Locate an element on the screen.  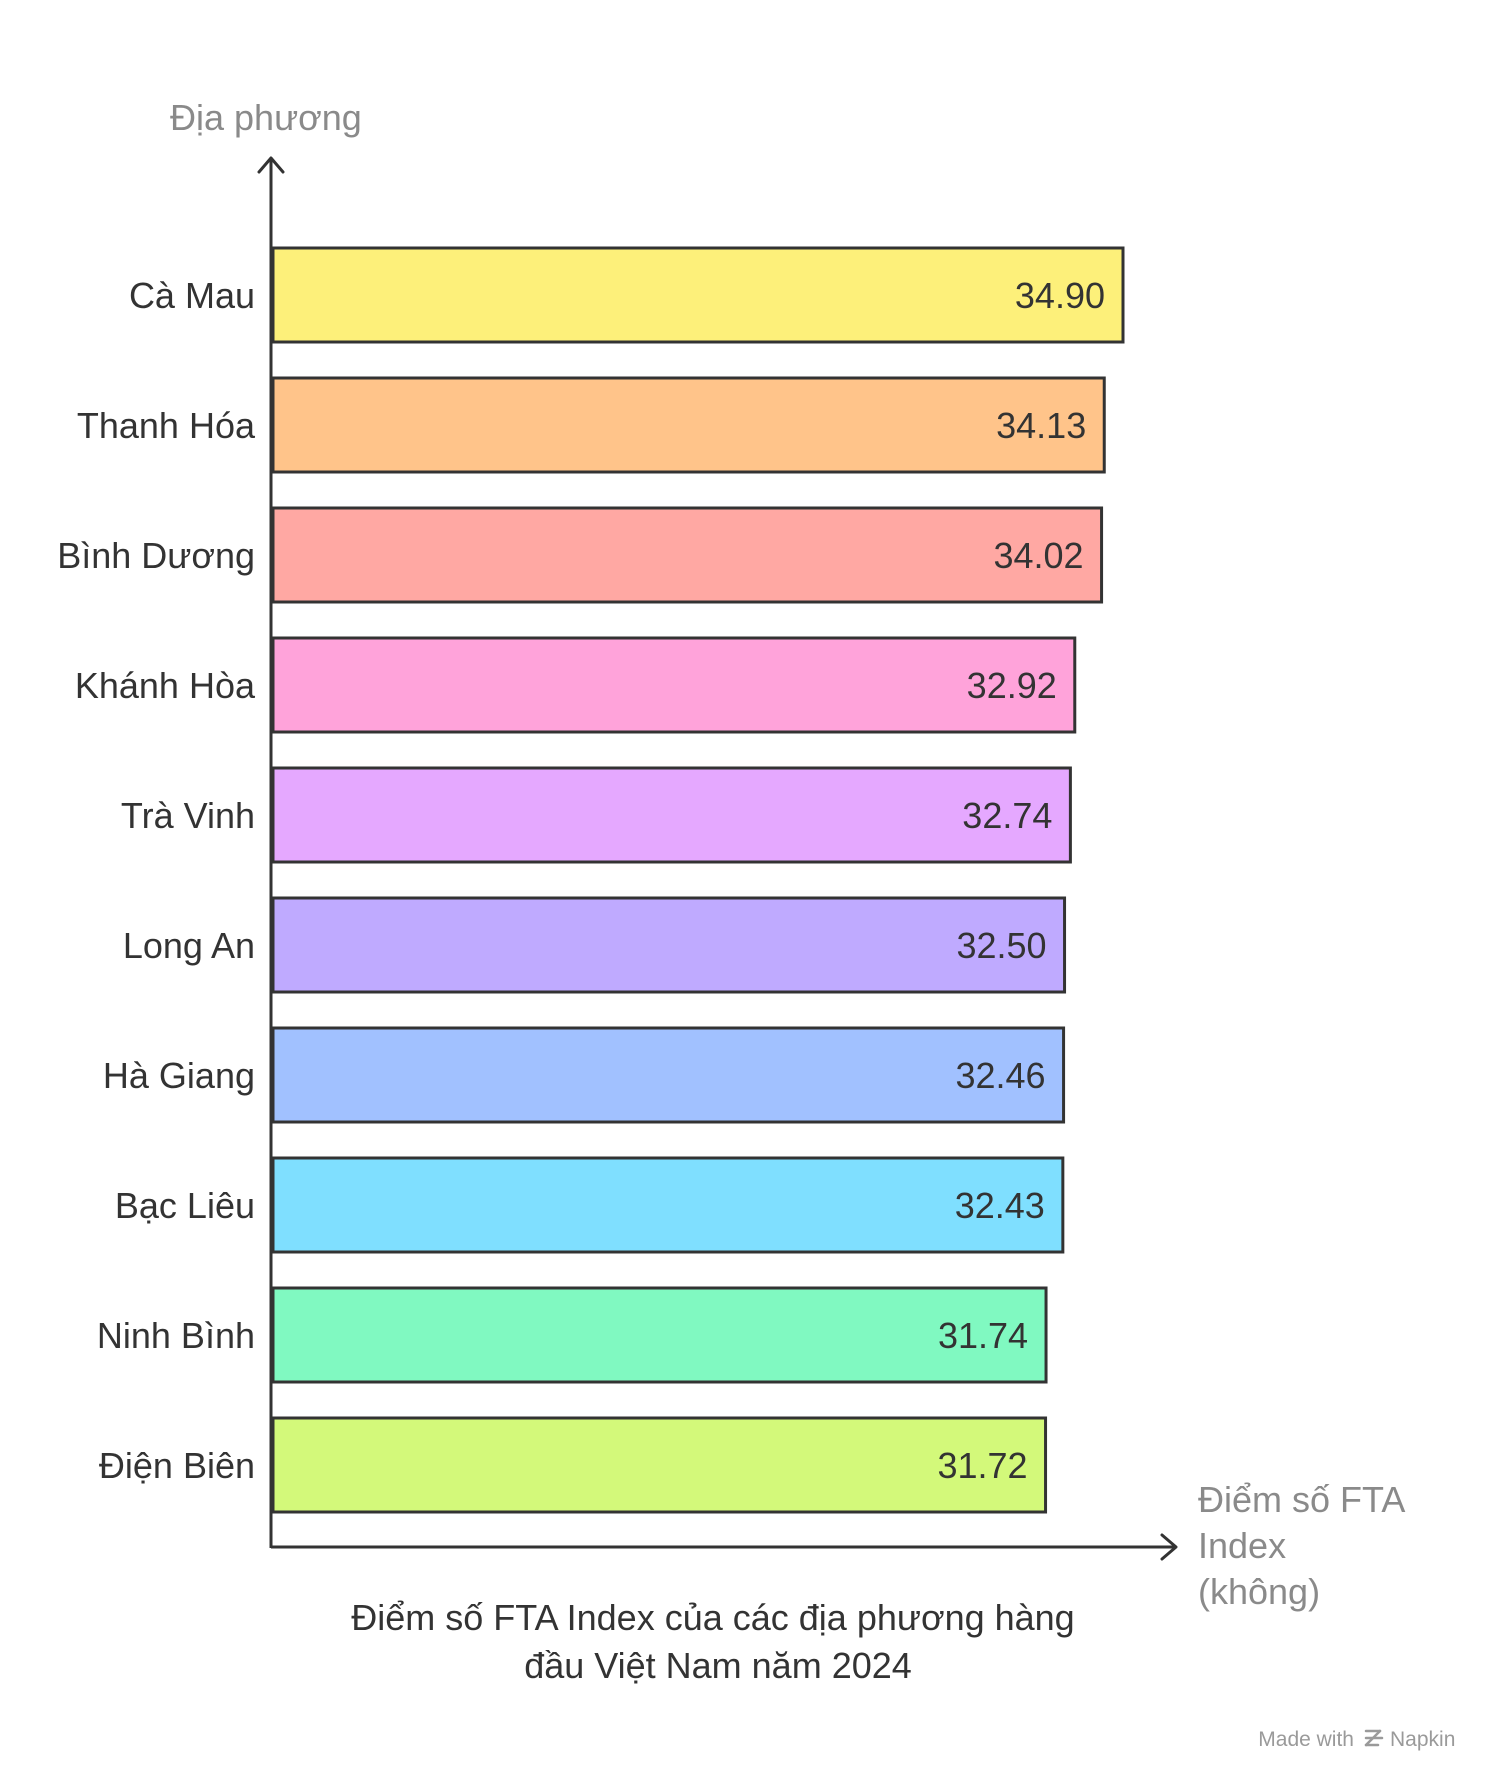
napkin-brand-label: Napkin is located at coordinates (1422, 1739).